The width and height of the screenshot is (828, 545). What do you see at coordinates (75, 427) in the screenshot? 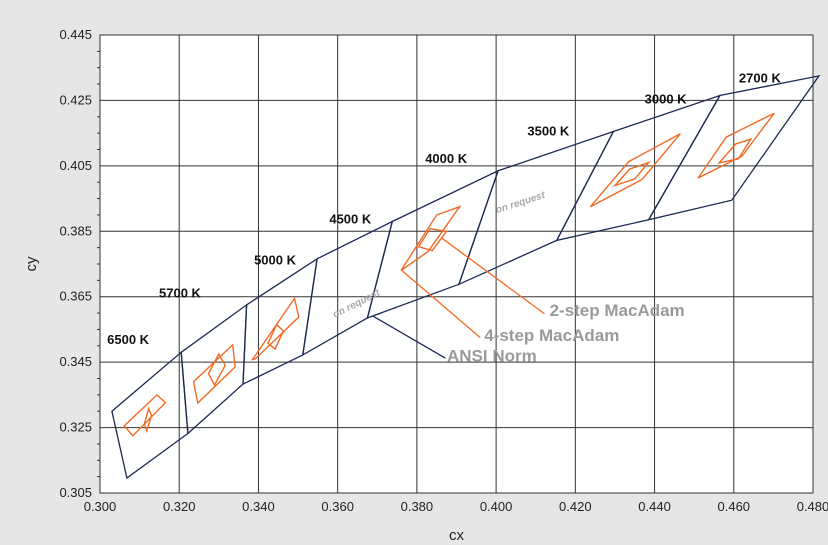
I see `y-tick-label: 0.325` at bounding box center [75, 427].